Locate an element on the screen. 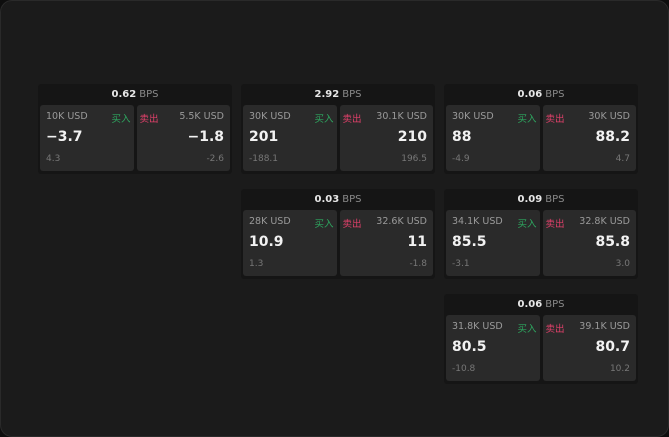  spread-header: 0.09 BPS is located at coordinates (541, 199).